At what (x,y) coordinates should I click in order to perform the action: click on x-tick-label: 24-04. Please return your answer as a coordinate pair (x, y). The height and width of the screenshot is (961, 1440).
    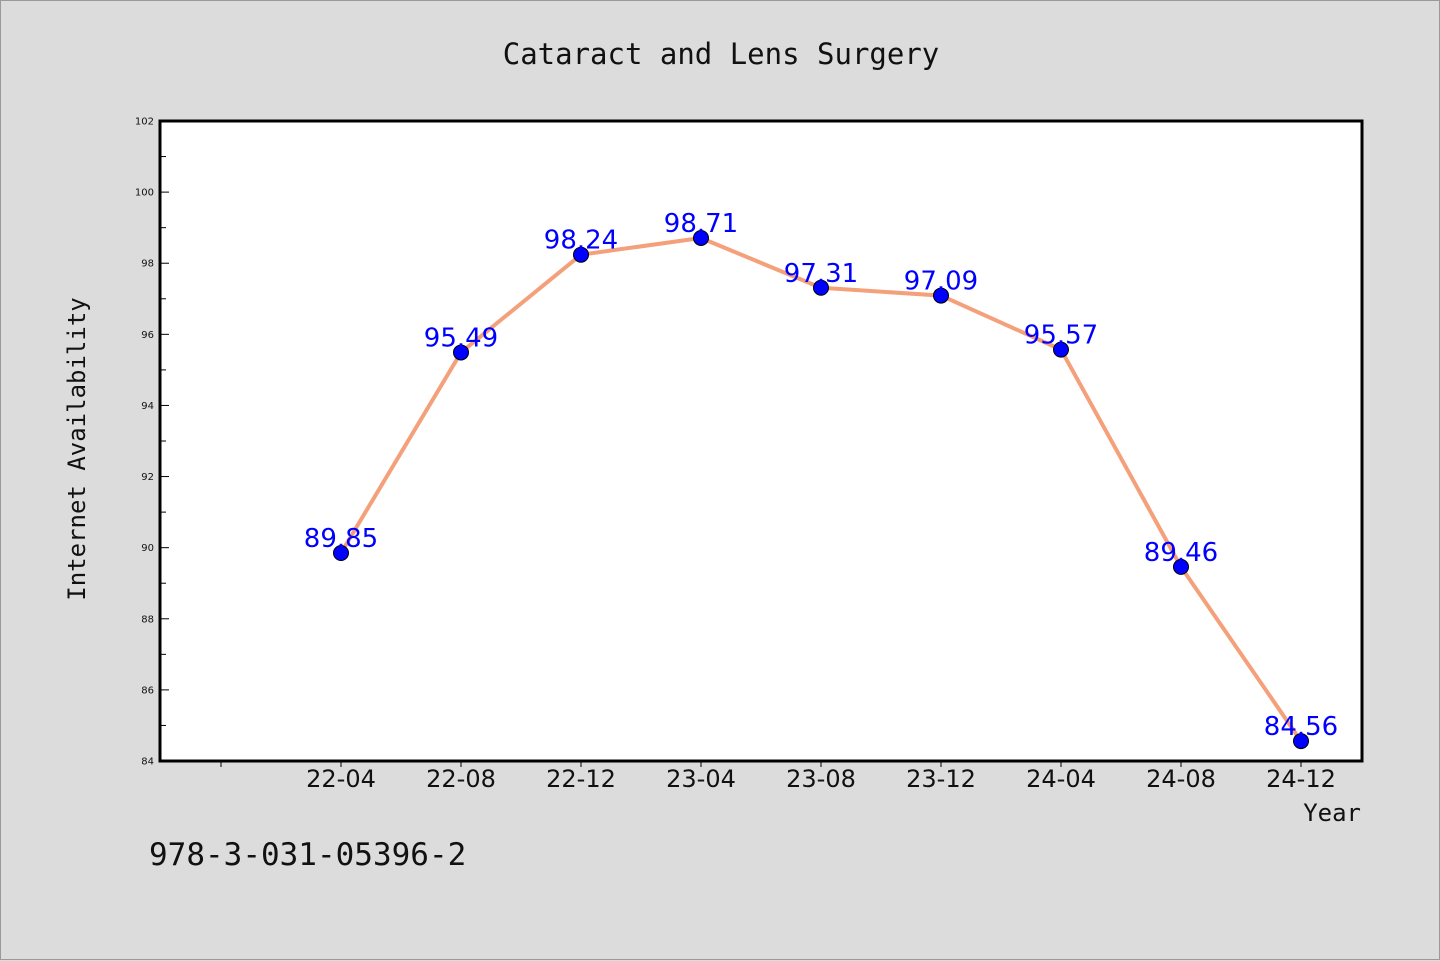
    Looking at the image, I should click on (1061, 779).